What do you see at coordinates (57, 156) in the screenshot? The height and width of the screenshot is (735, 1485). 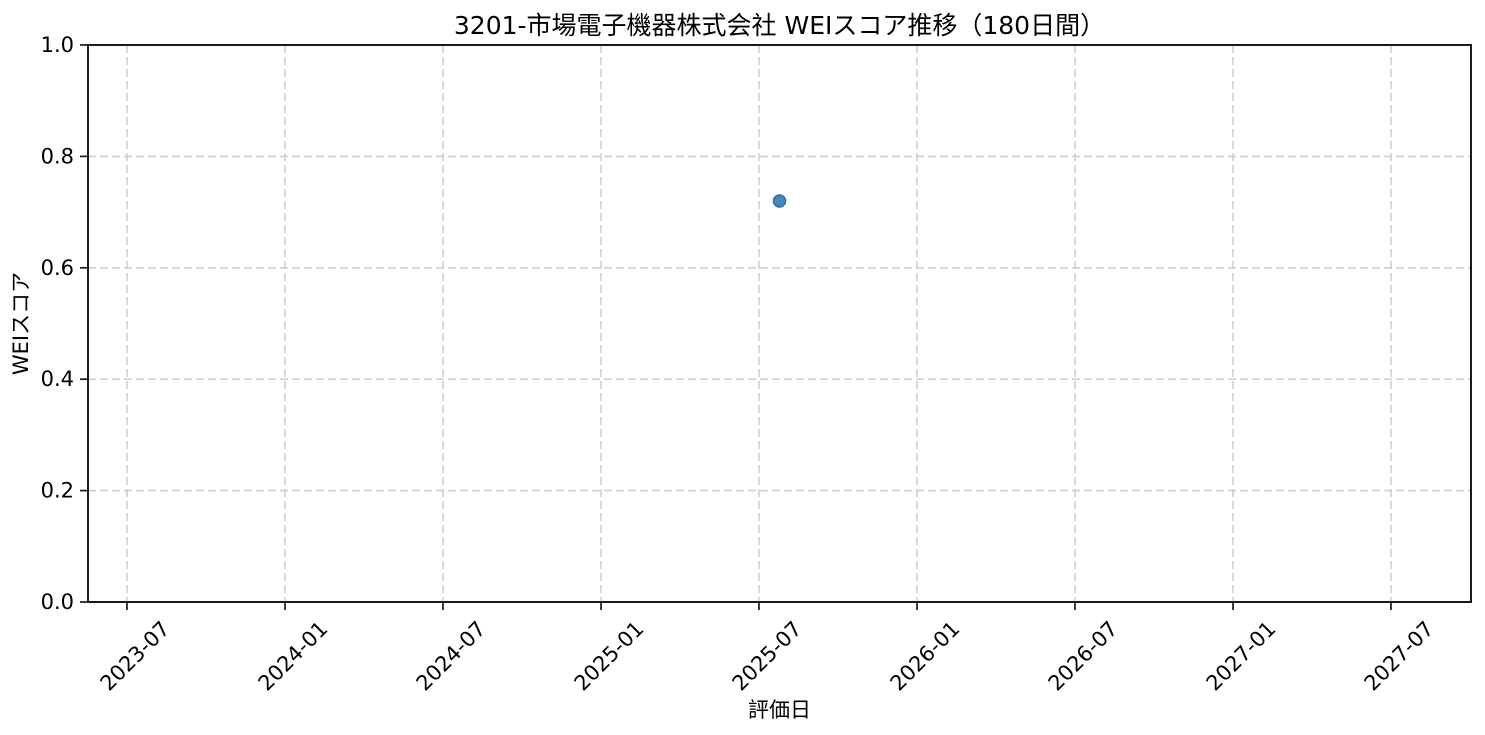 I see `y-tick-label: 0.8` at bounding box center [57, 156].